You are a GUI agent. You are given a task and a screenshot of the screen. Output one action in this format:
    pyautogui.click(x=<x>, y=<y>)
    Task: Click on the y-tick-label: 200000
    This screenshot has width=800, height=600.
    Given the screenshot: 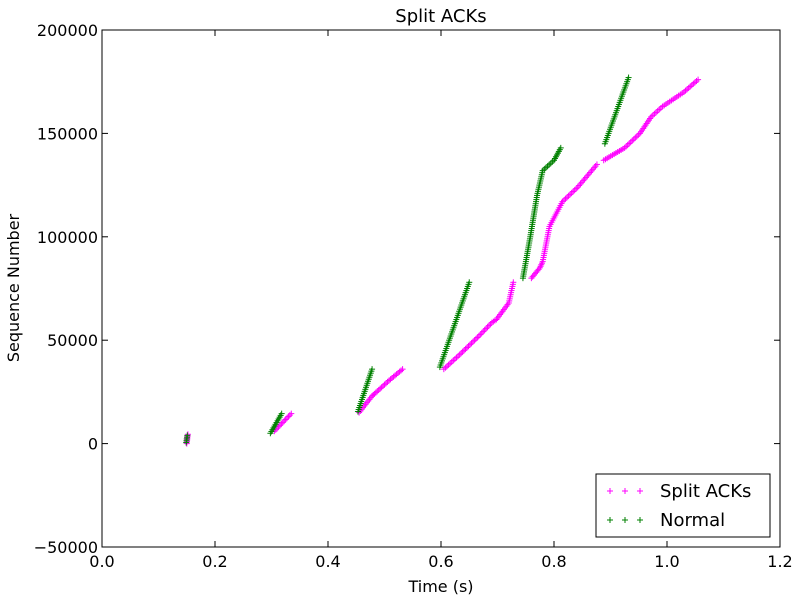 What is the action you would take?
    pyautogui.click(x=67, y=30)
    